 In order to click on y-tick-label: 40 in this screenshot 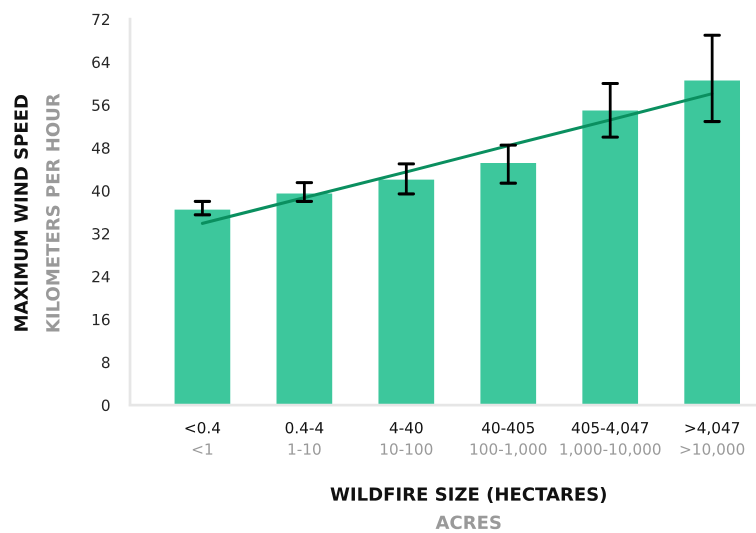, I will do `click(101, 191)`.